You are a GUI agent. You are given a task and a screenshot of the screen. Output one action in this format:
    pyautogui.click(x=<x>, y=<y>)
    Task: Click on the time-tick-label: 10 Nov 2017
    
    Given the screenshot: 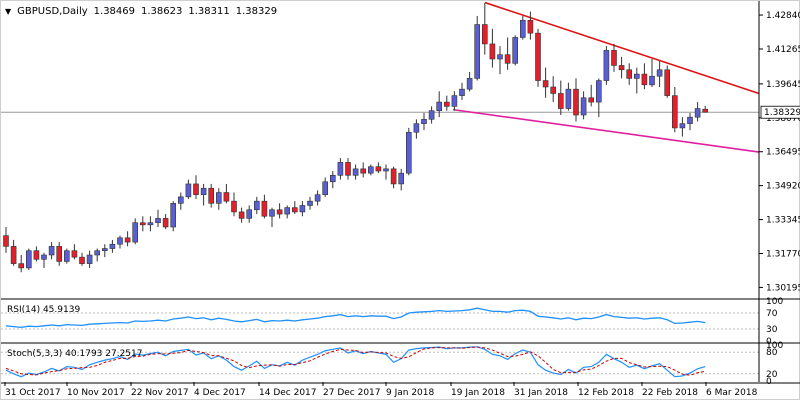 What is the action you would take?
    pyautogui.click(x=96, y=393)
    